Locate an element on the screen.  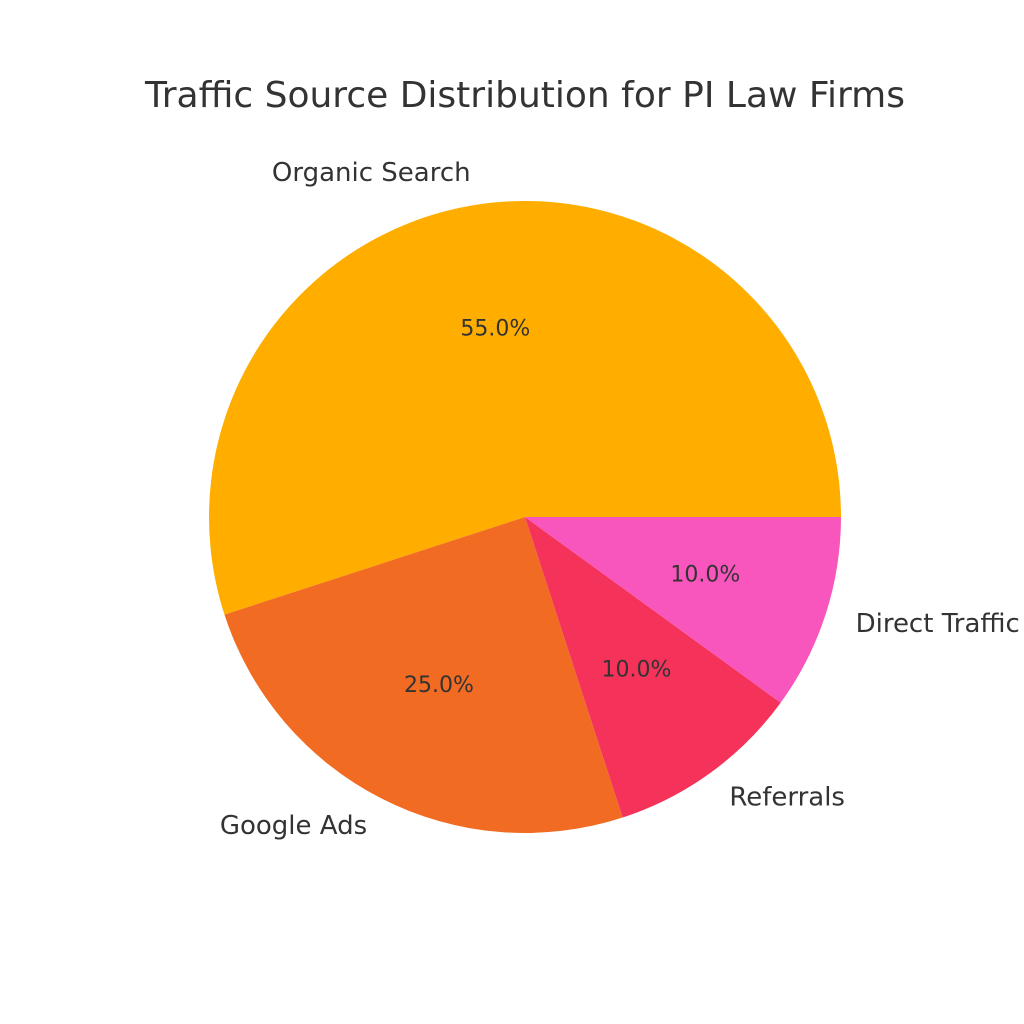
slice-label: Referrals is located at coordinates (787, 798).